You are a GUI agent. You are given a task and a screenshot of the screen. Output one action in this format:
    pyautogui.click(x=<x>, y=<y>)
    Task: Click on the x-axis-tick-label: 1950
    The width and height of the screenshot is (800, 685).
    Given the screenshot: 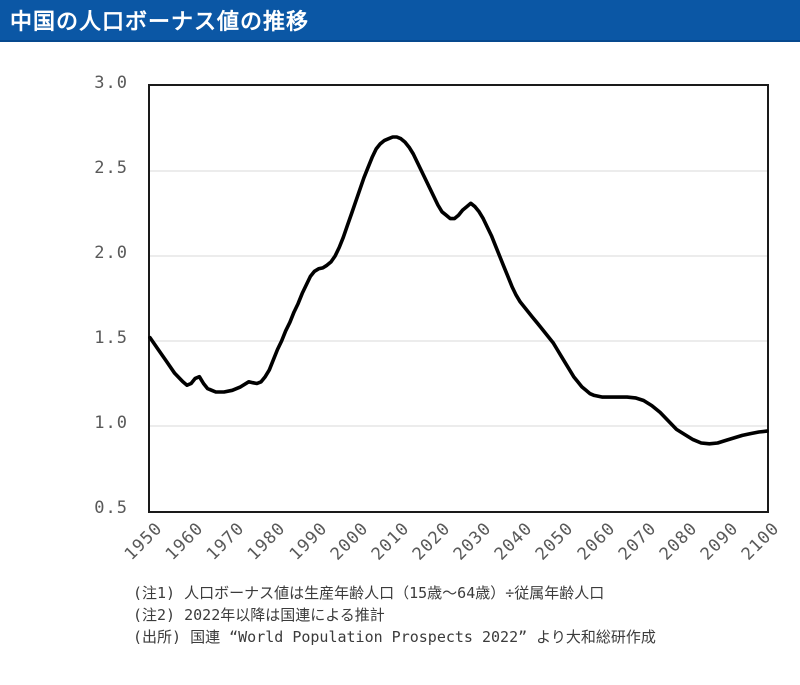 What is the action you would take?
    pyautogui.click(x=143, y=541)
    